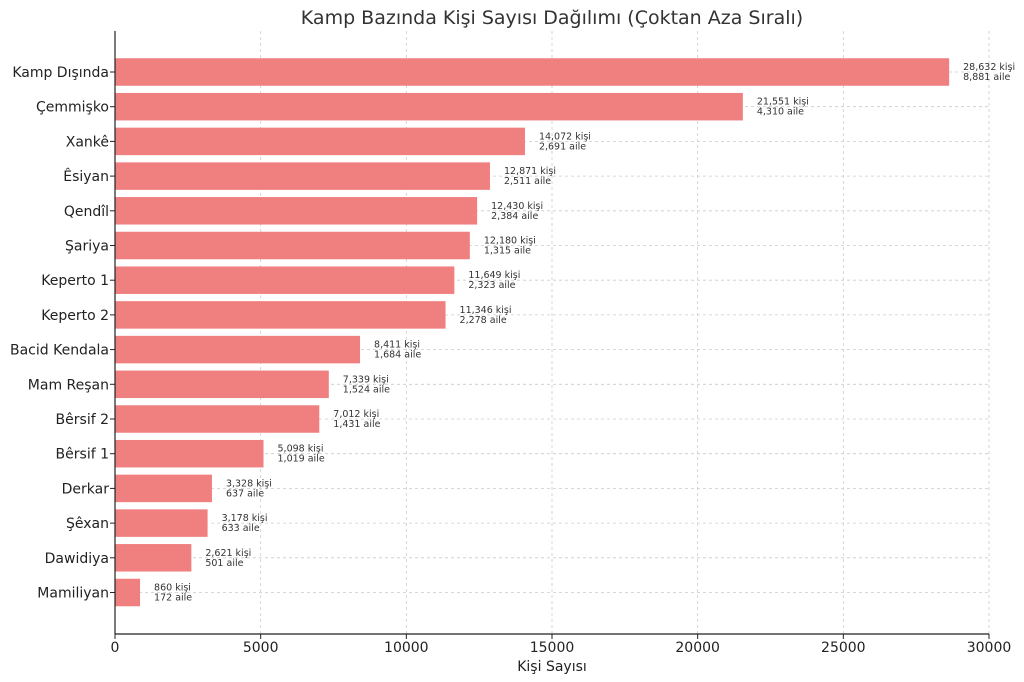  I want to click on data-label-families: 1,684 aile, so click(397, 355).